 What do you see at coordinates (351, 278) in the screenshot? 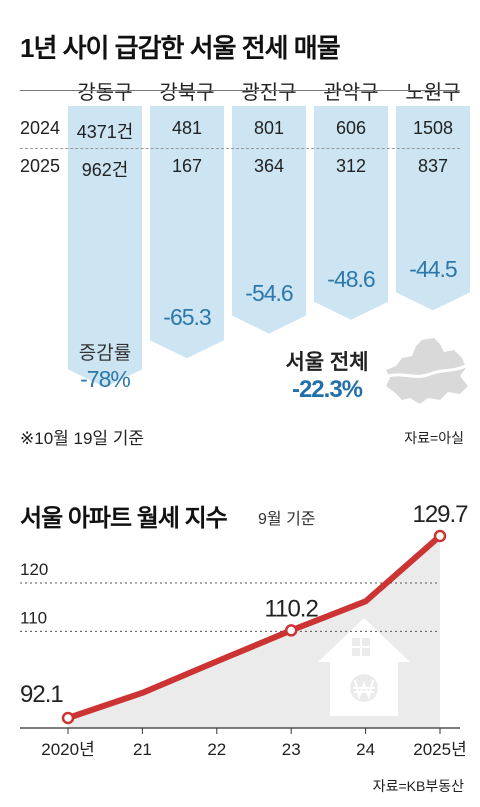
I see `change-value-3: -48.6` at bounding box center [351, 278].